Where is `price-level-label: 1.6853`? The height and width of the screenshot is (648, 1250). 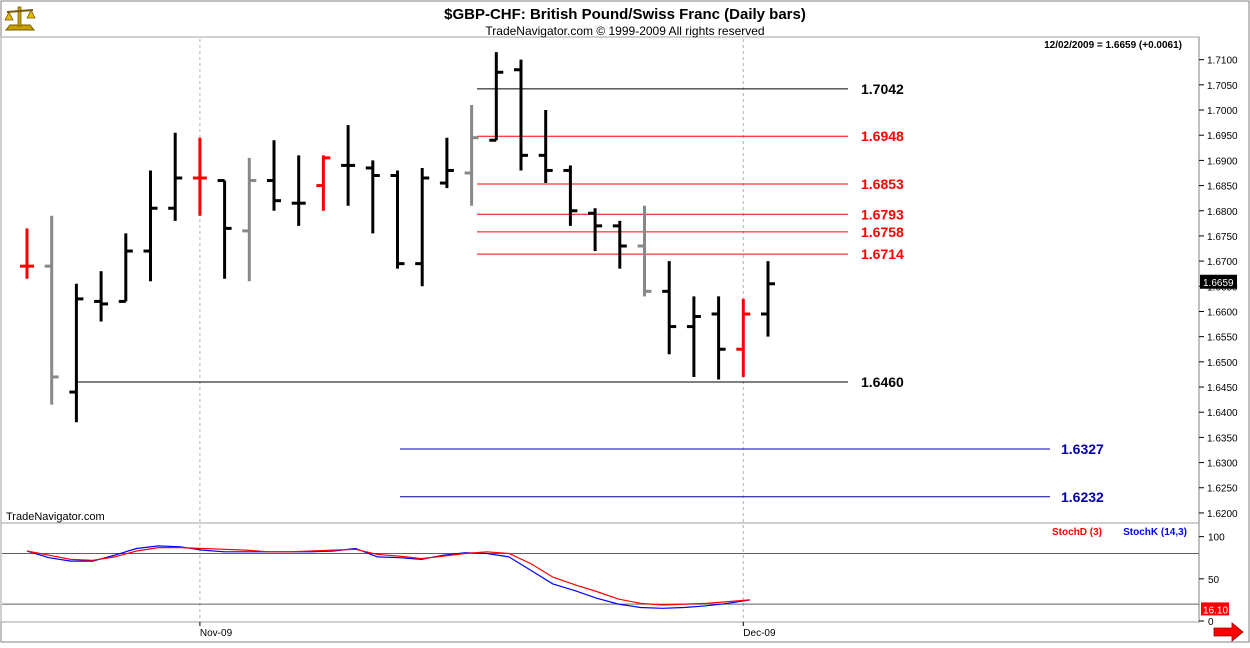
price-level-label: 1.6853 is located at coordinates (882, 184).